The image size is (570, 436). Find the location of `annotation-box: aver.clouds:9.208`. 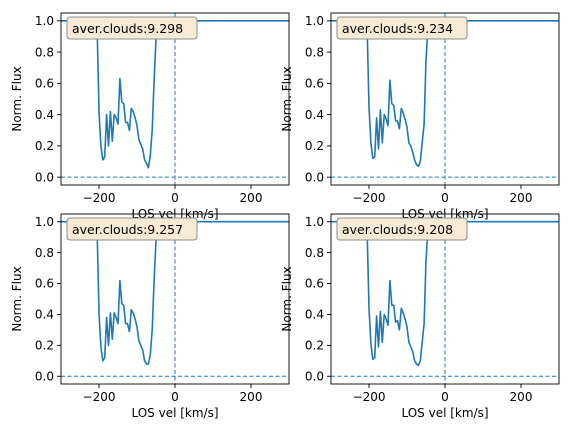

annotation-box: aver.clouds:9.208 is located at coordinates (402, 229).